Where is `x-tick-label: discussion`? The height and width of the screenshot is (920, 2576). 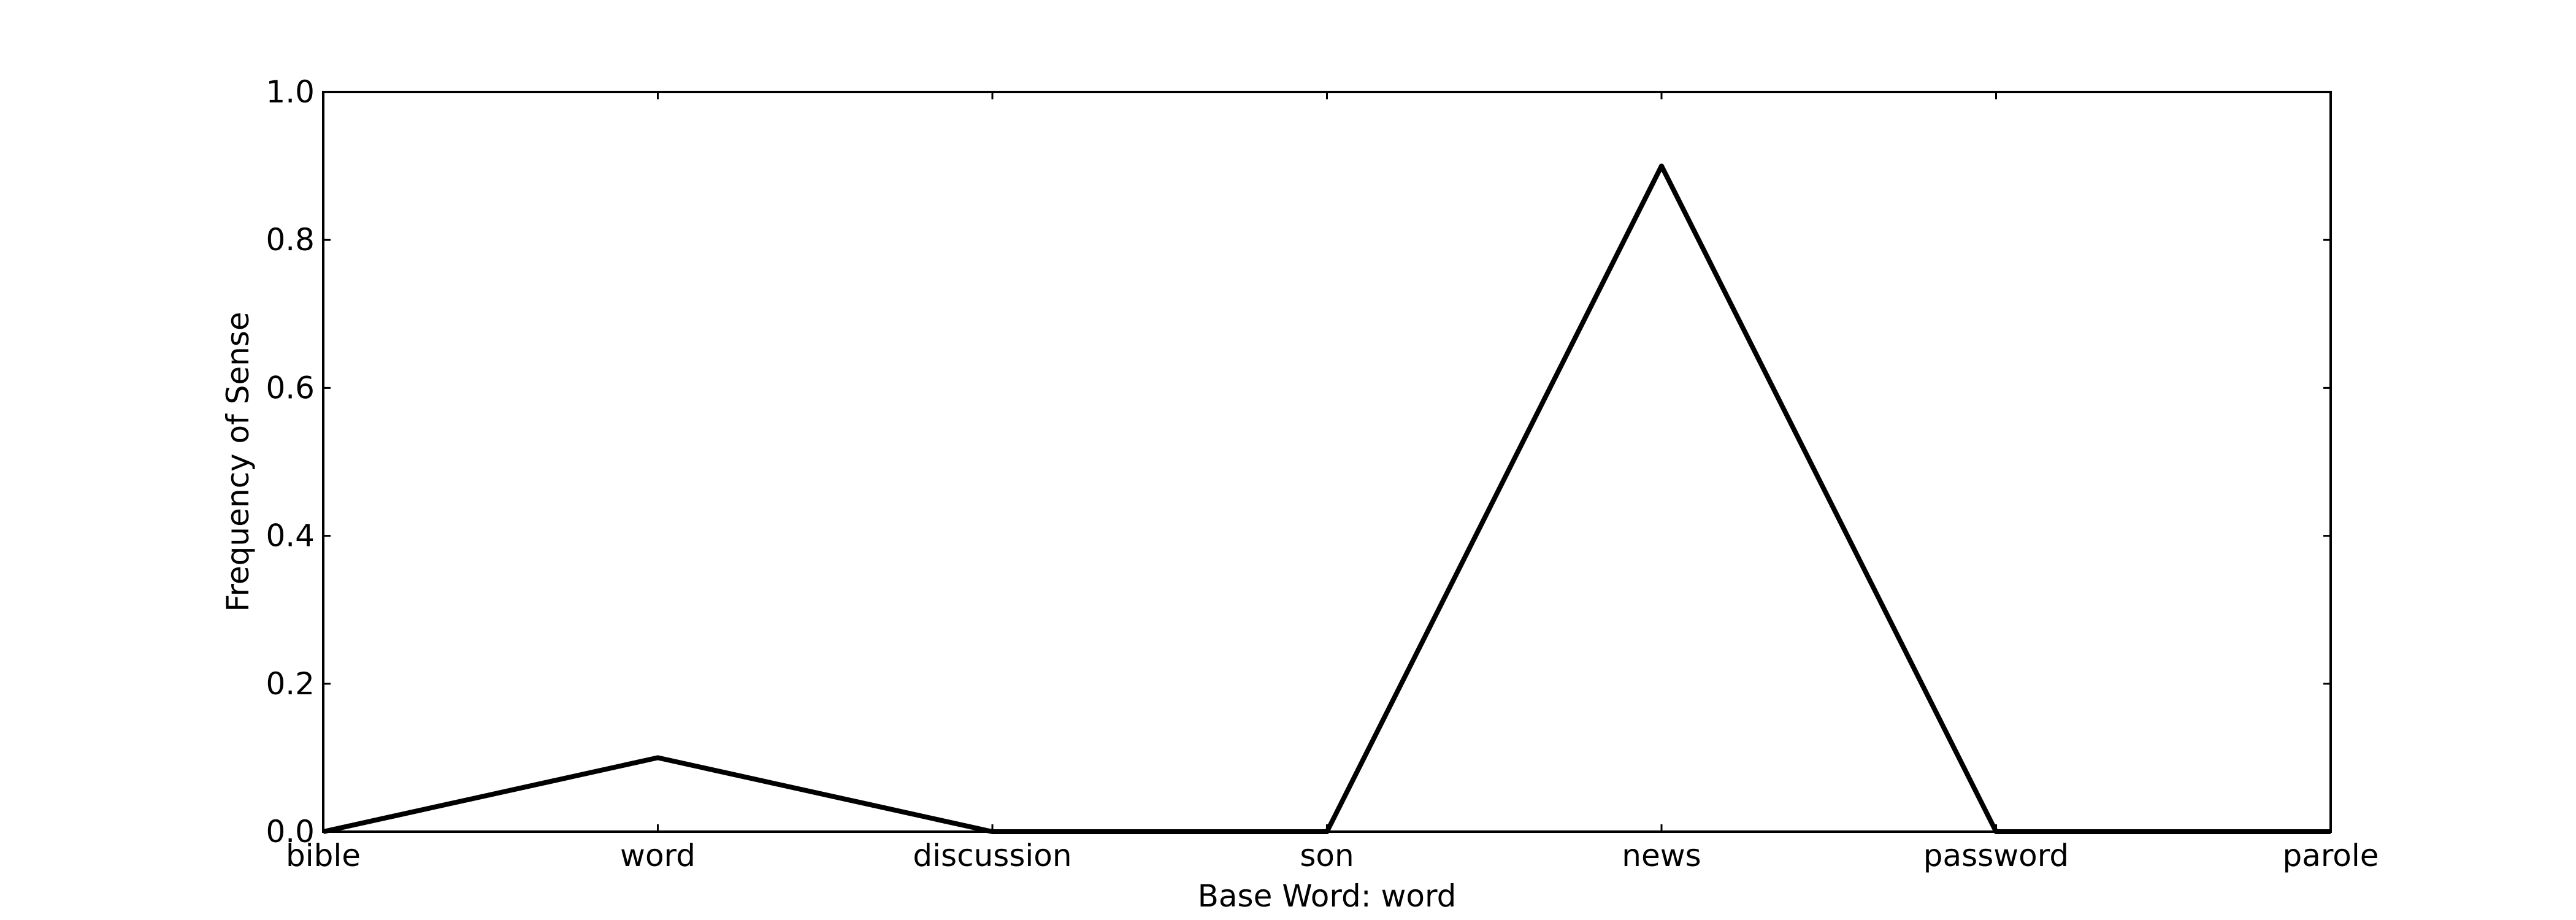 x-tick-label: discussion is located at coordinates (992, 855).